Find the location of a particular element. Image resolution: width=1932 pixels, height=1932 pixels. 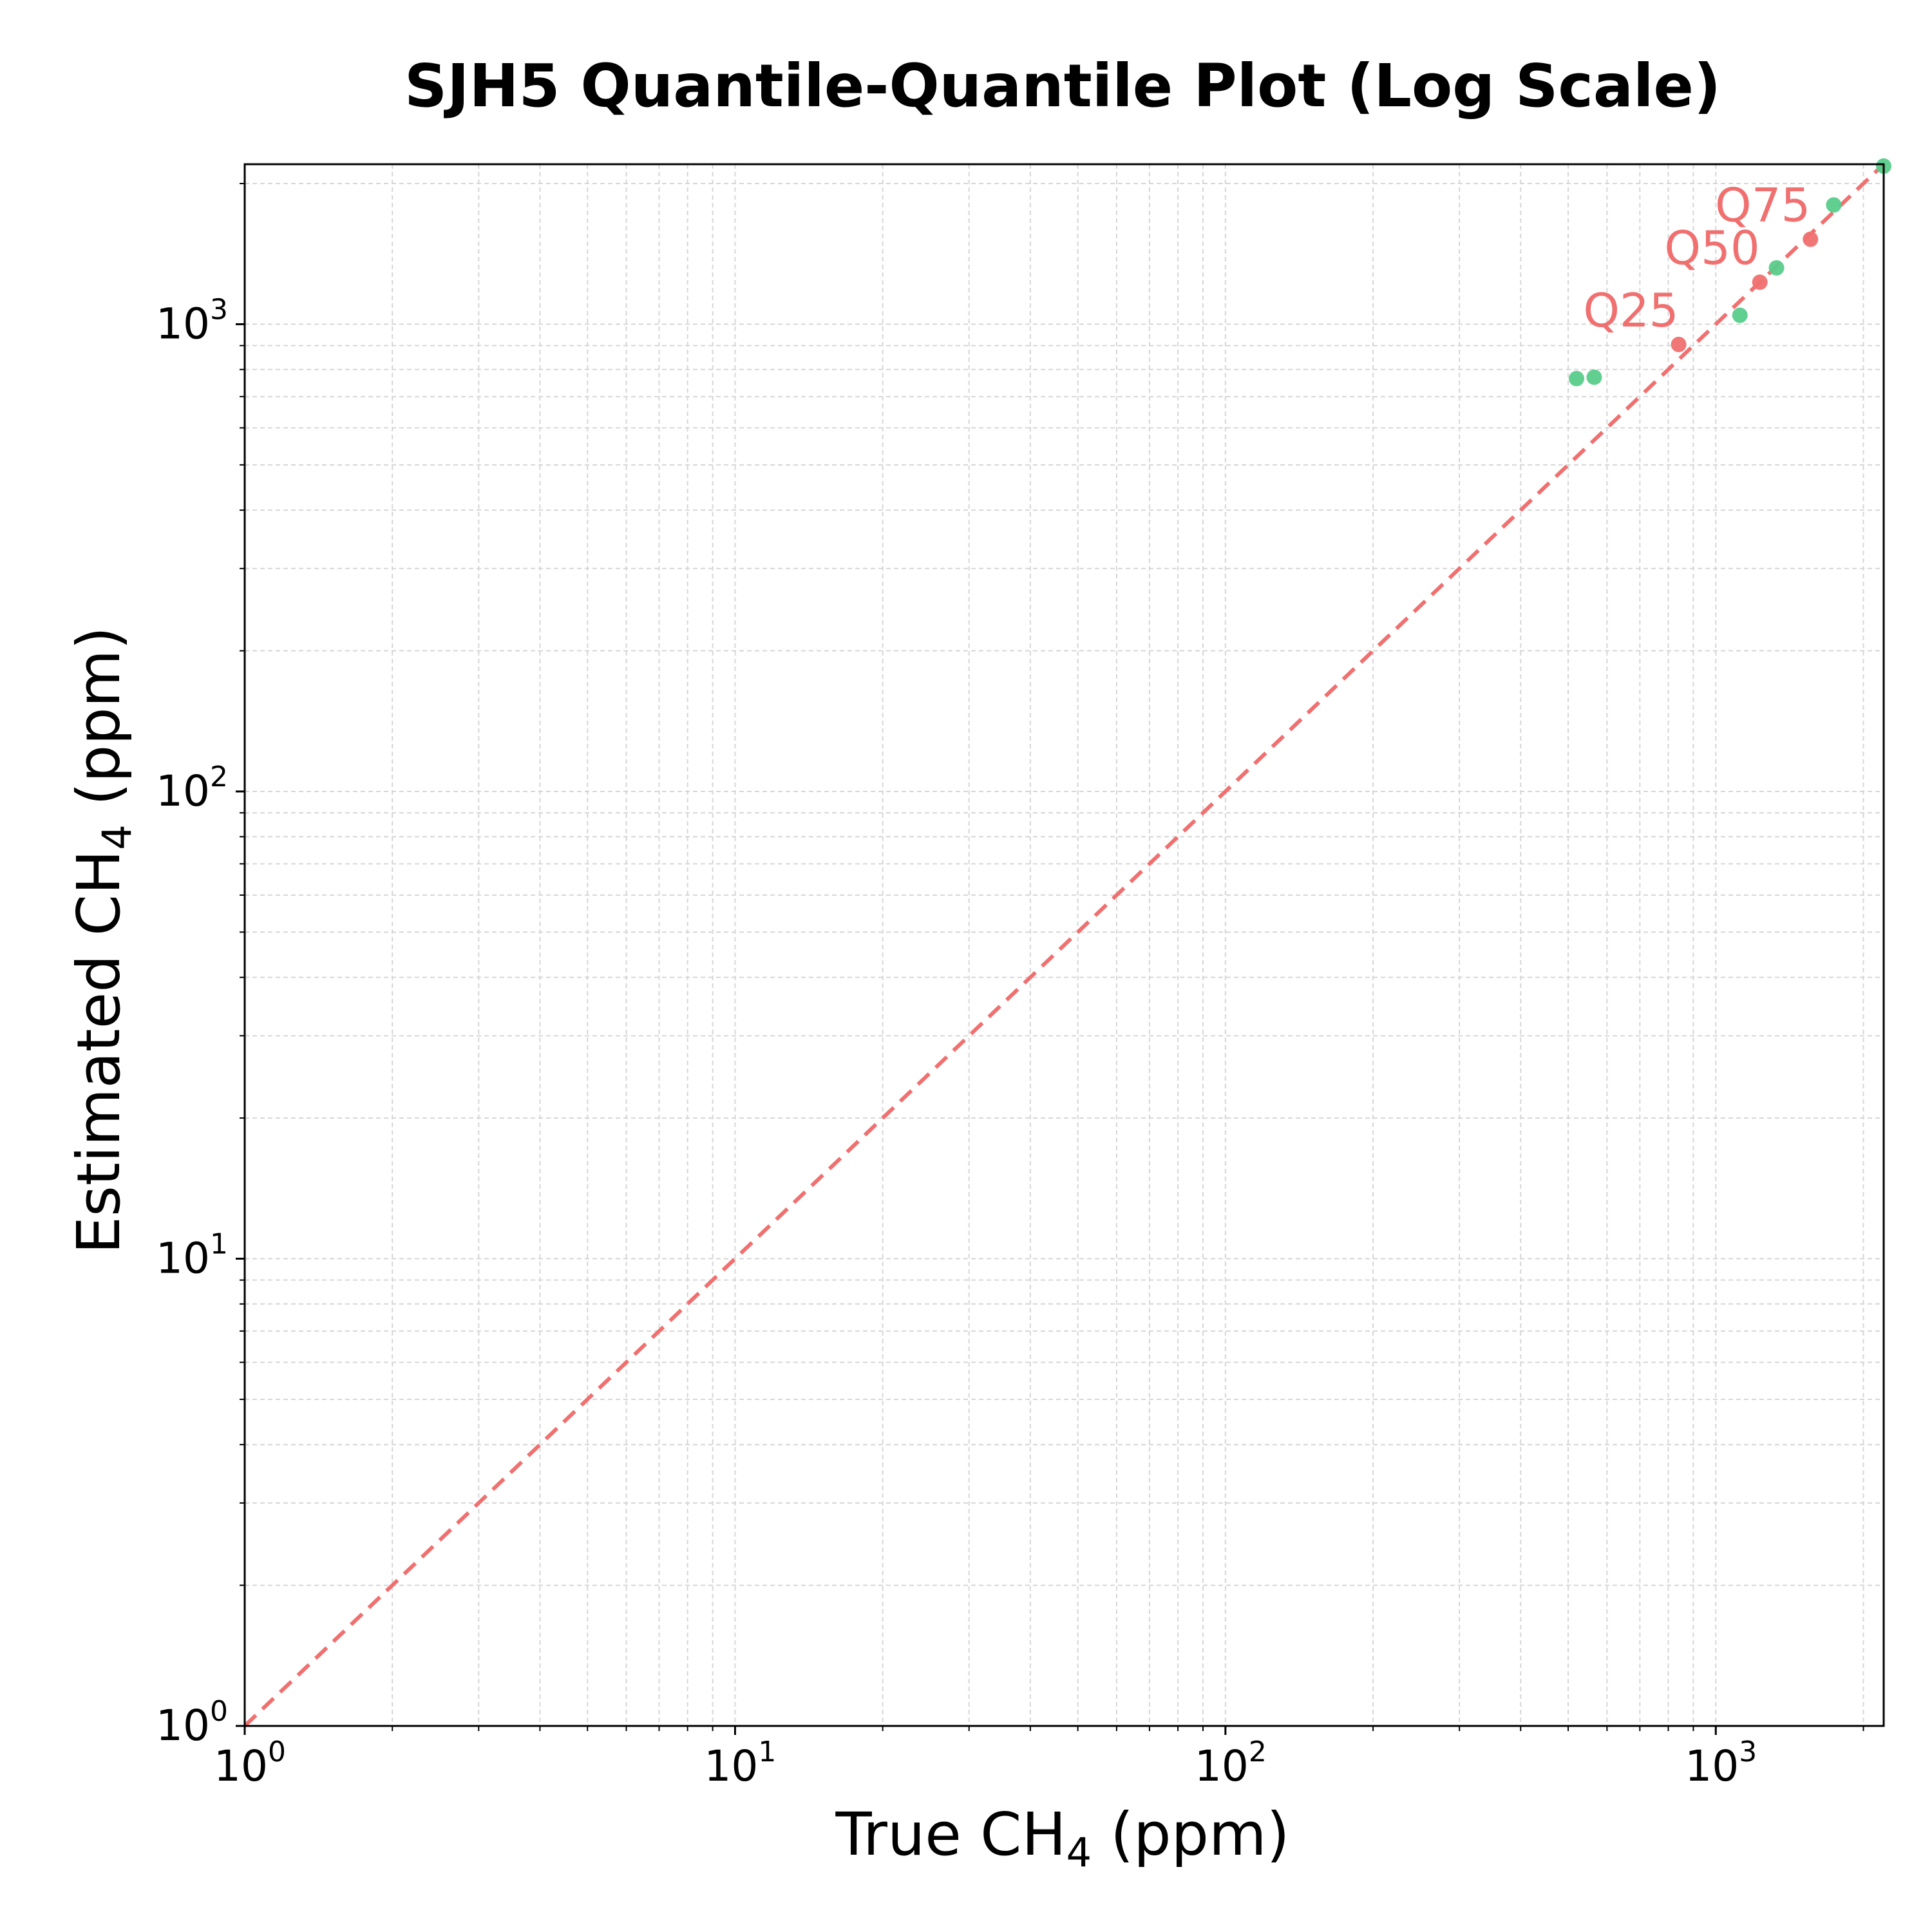

y-axis-label-main: Estimated CH is located at coordinates (99, 1052).